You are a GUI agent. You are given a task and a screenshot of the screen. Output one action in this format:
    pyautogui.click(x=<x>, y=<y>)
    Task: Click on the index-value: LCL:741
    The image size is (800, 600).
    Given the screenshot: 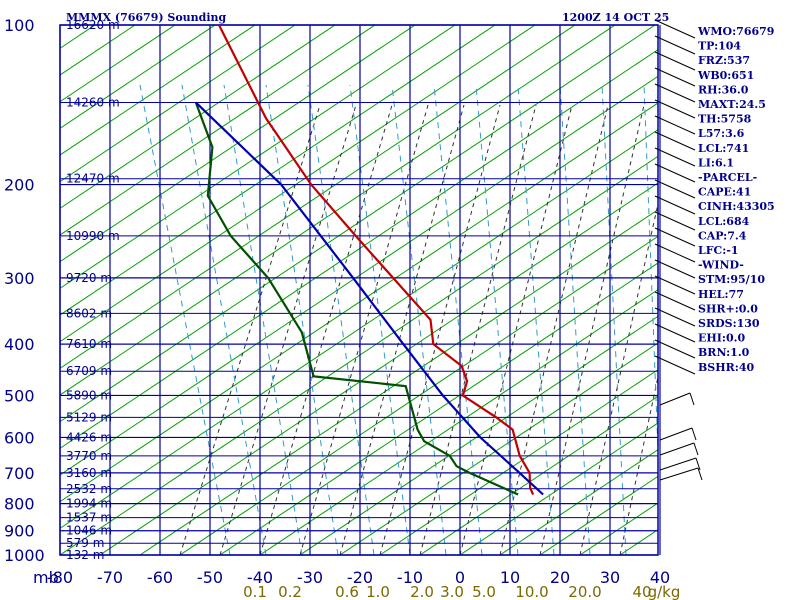 What is the action you would take?
    pyautogui.click(x=723, y=148)
    